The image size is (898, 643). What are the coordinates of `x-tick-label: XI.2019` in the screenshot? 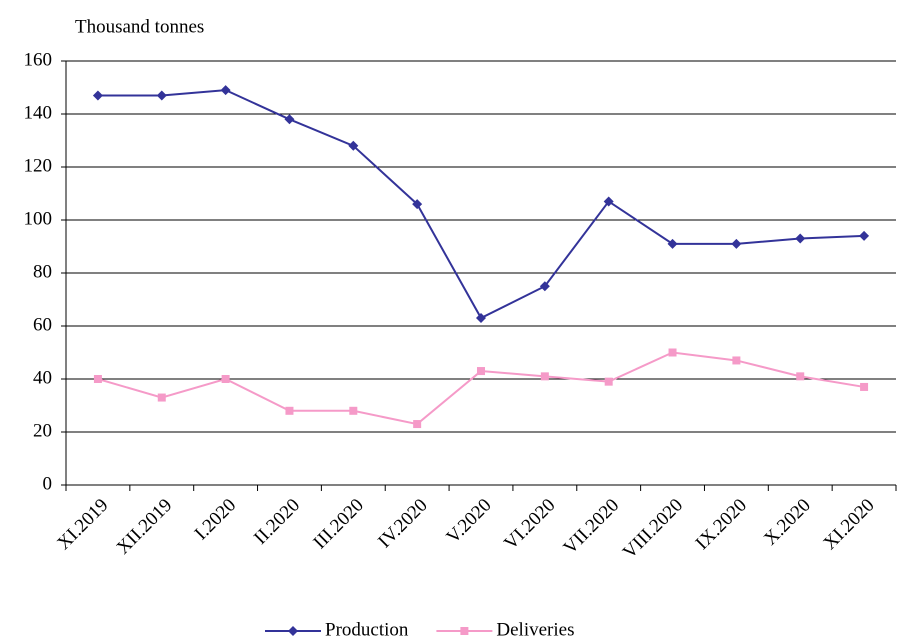 It's located at (82, 524).